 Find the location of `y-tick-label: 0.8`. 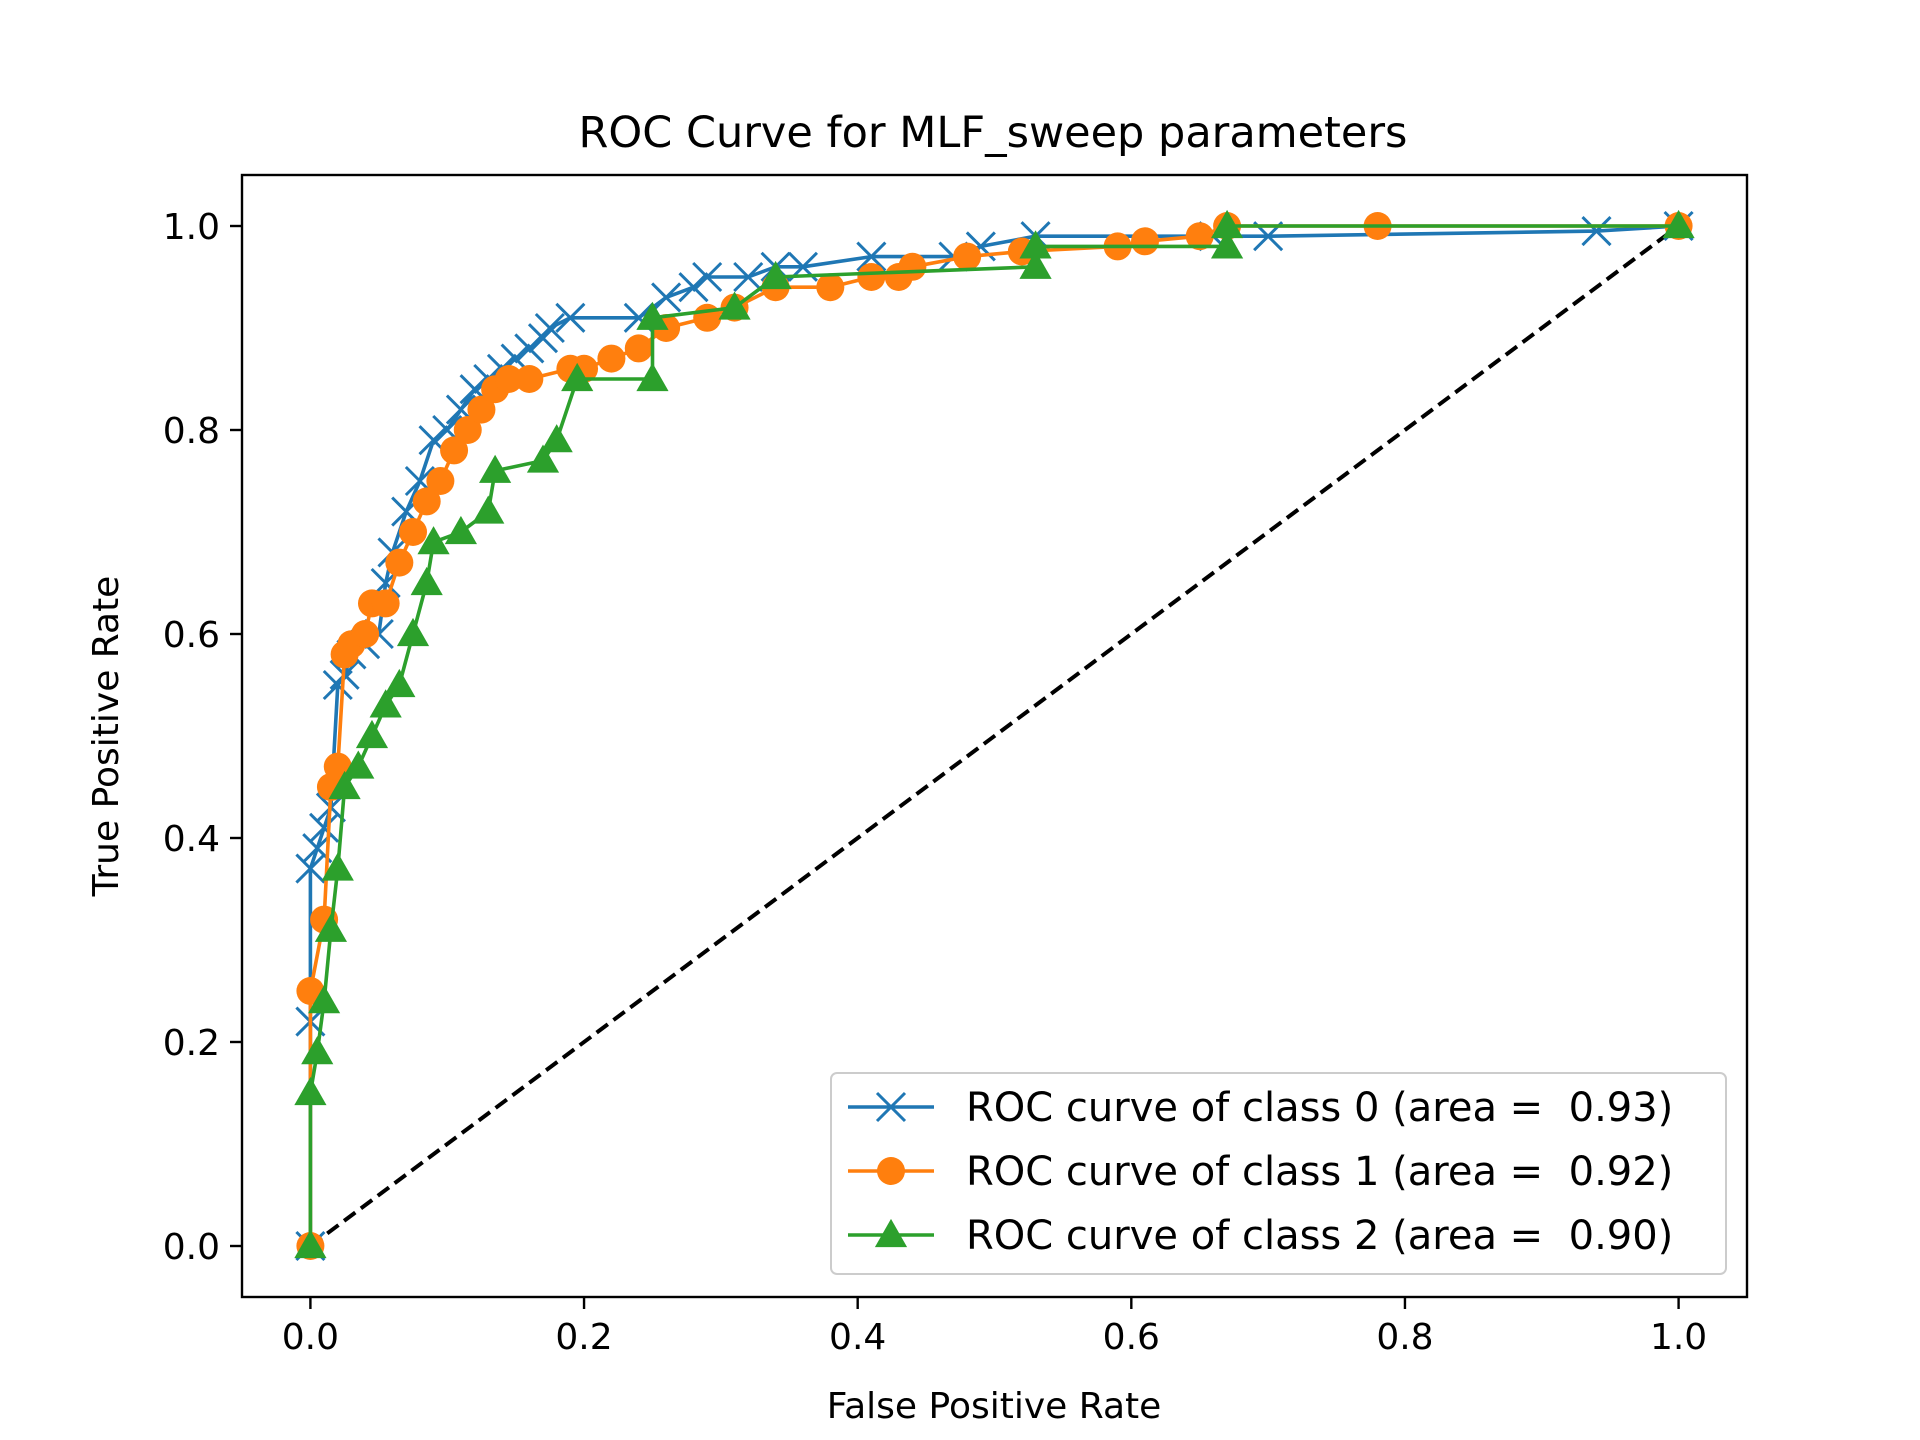

y-tick-label: 0.8 is located at coordinates (191, 431).